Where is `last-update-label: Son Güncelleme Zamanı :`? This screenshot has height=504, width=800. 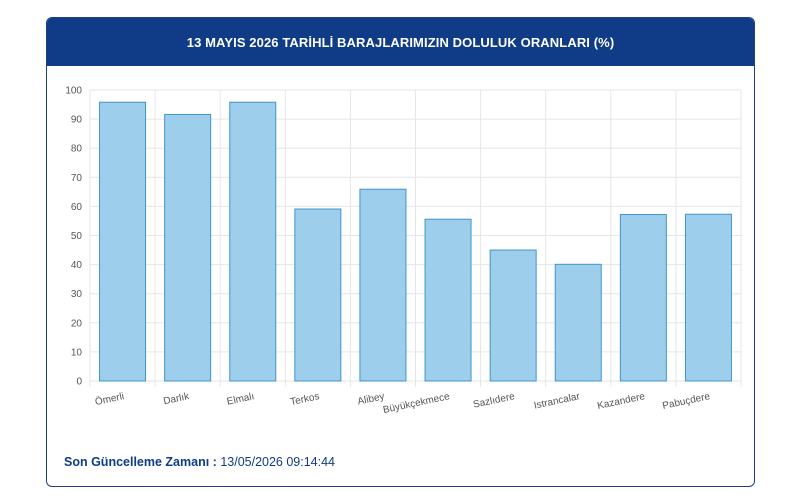 last-update-label: Son Güncelleme Zamanı : is located at coordinates (140, 462).